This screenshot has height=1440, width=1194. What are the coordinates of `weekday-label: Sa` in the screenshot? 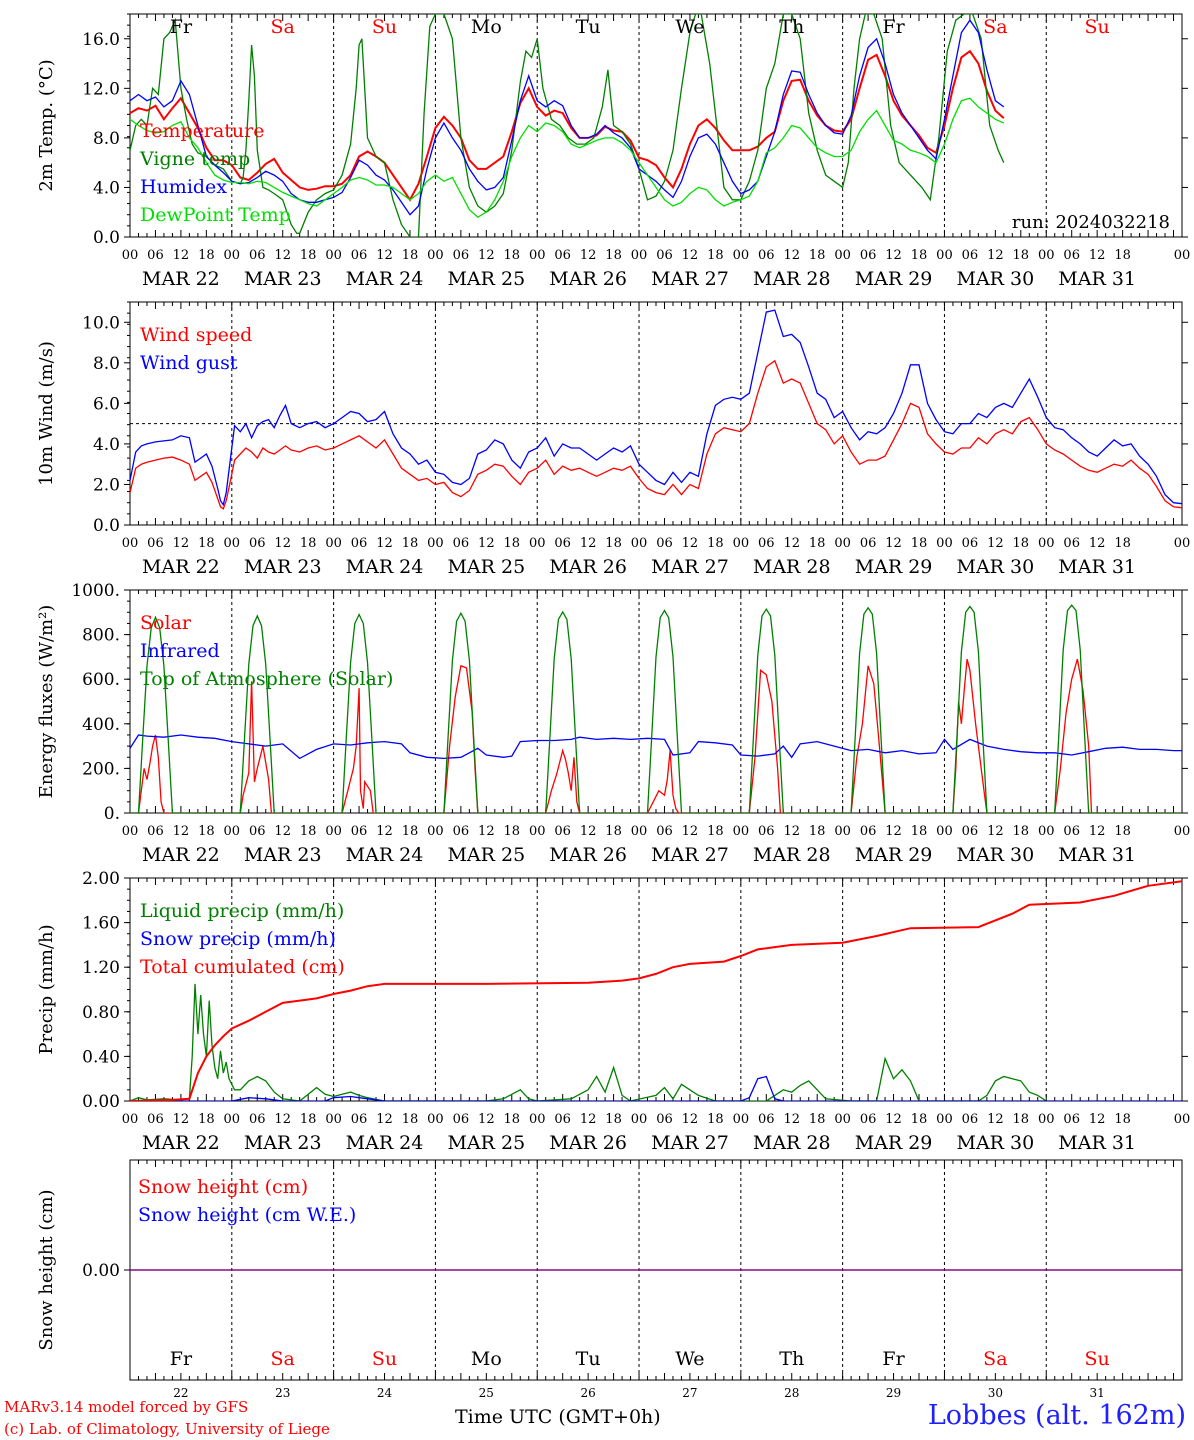 It's located at (283, 1359).